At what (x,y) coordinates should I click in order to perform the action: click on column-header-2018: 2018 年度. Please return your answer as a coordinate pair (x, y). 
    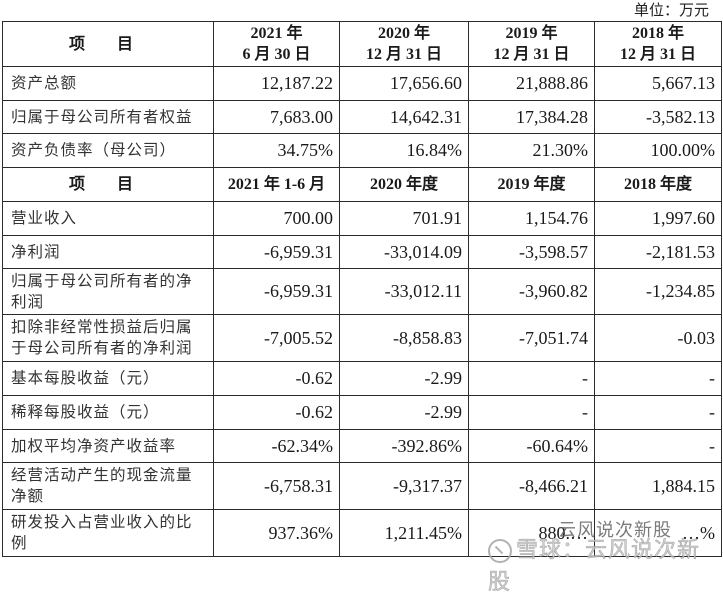
    Looking at the image, I should click on (658, 184).